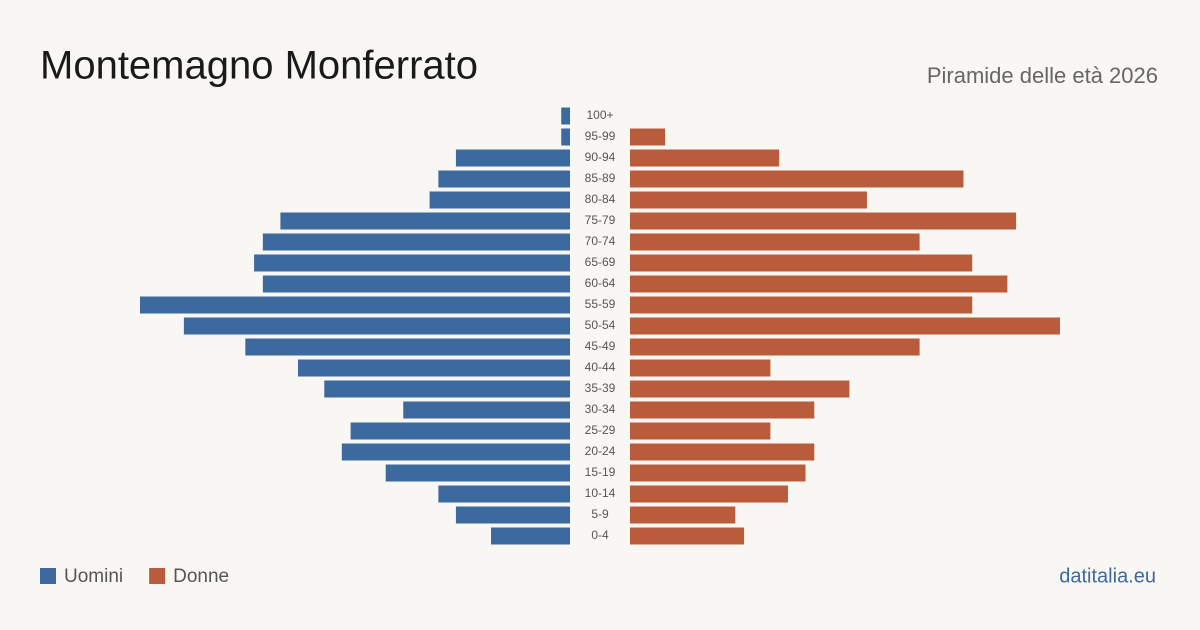 This screenshot has height=630, width=1200. Describe the element at coordinates (600, 304) in the screenshot. I see `age-label: 55-59` at that location.